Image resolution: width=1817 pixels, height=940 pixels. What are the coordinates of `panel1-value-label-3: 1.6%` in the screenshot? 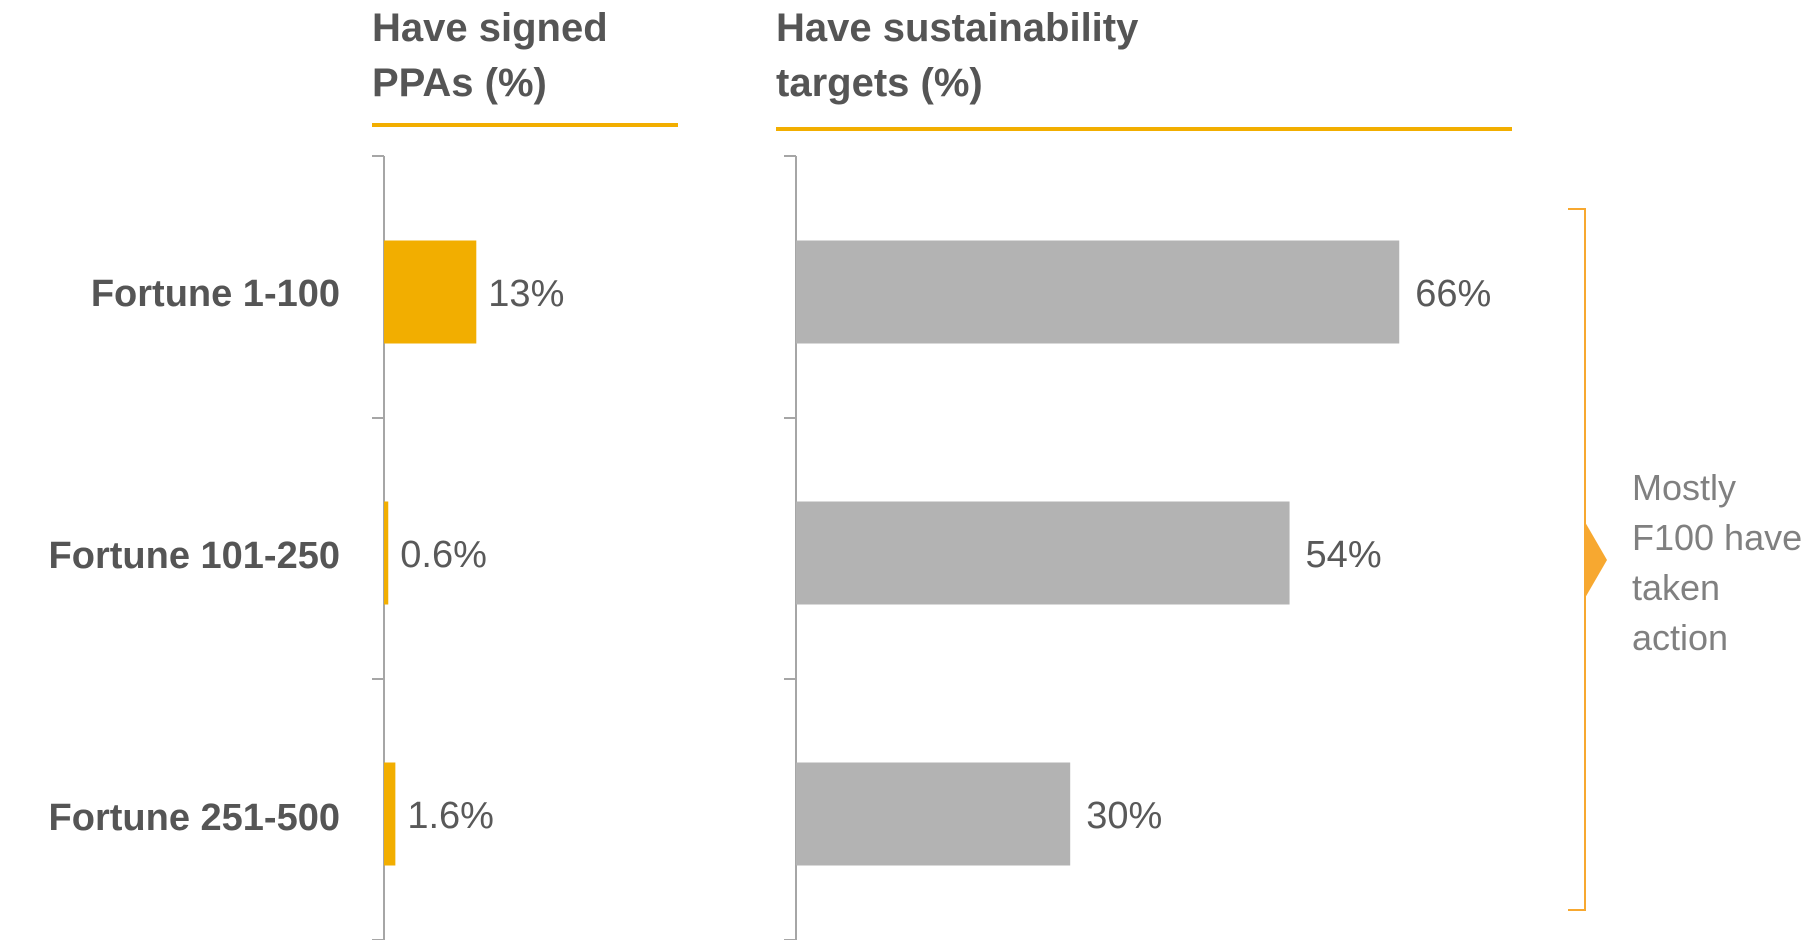 It's located at (450, 816).